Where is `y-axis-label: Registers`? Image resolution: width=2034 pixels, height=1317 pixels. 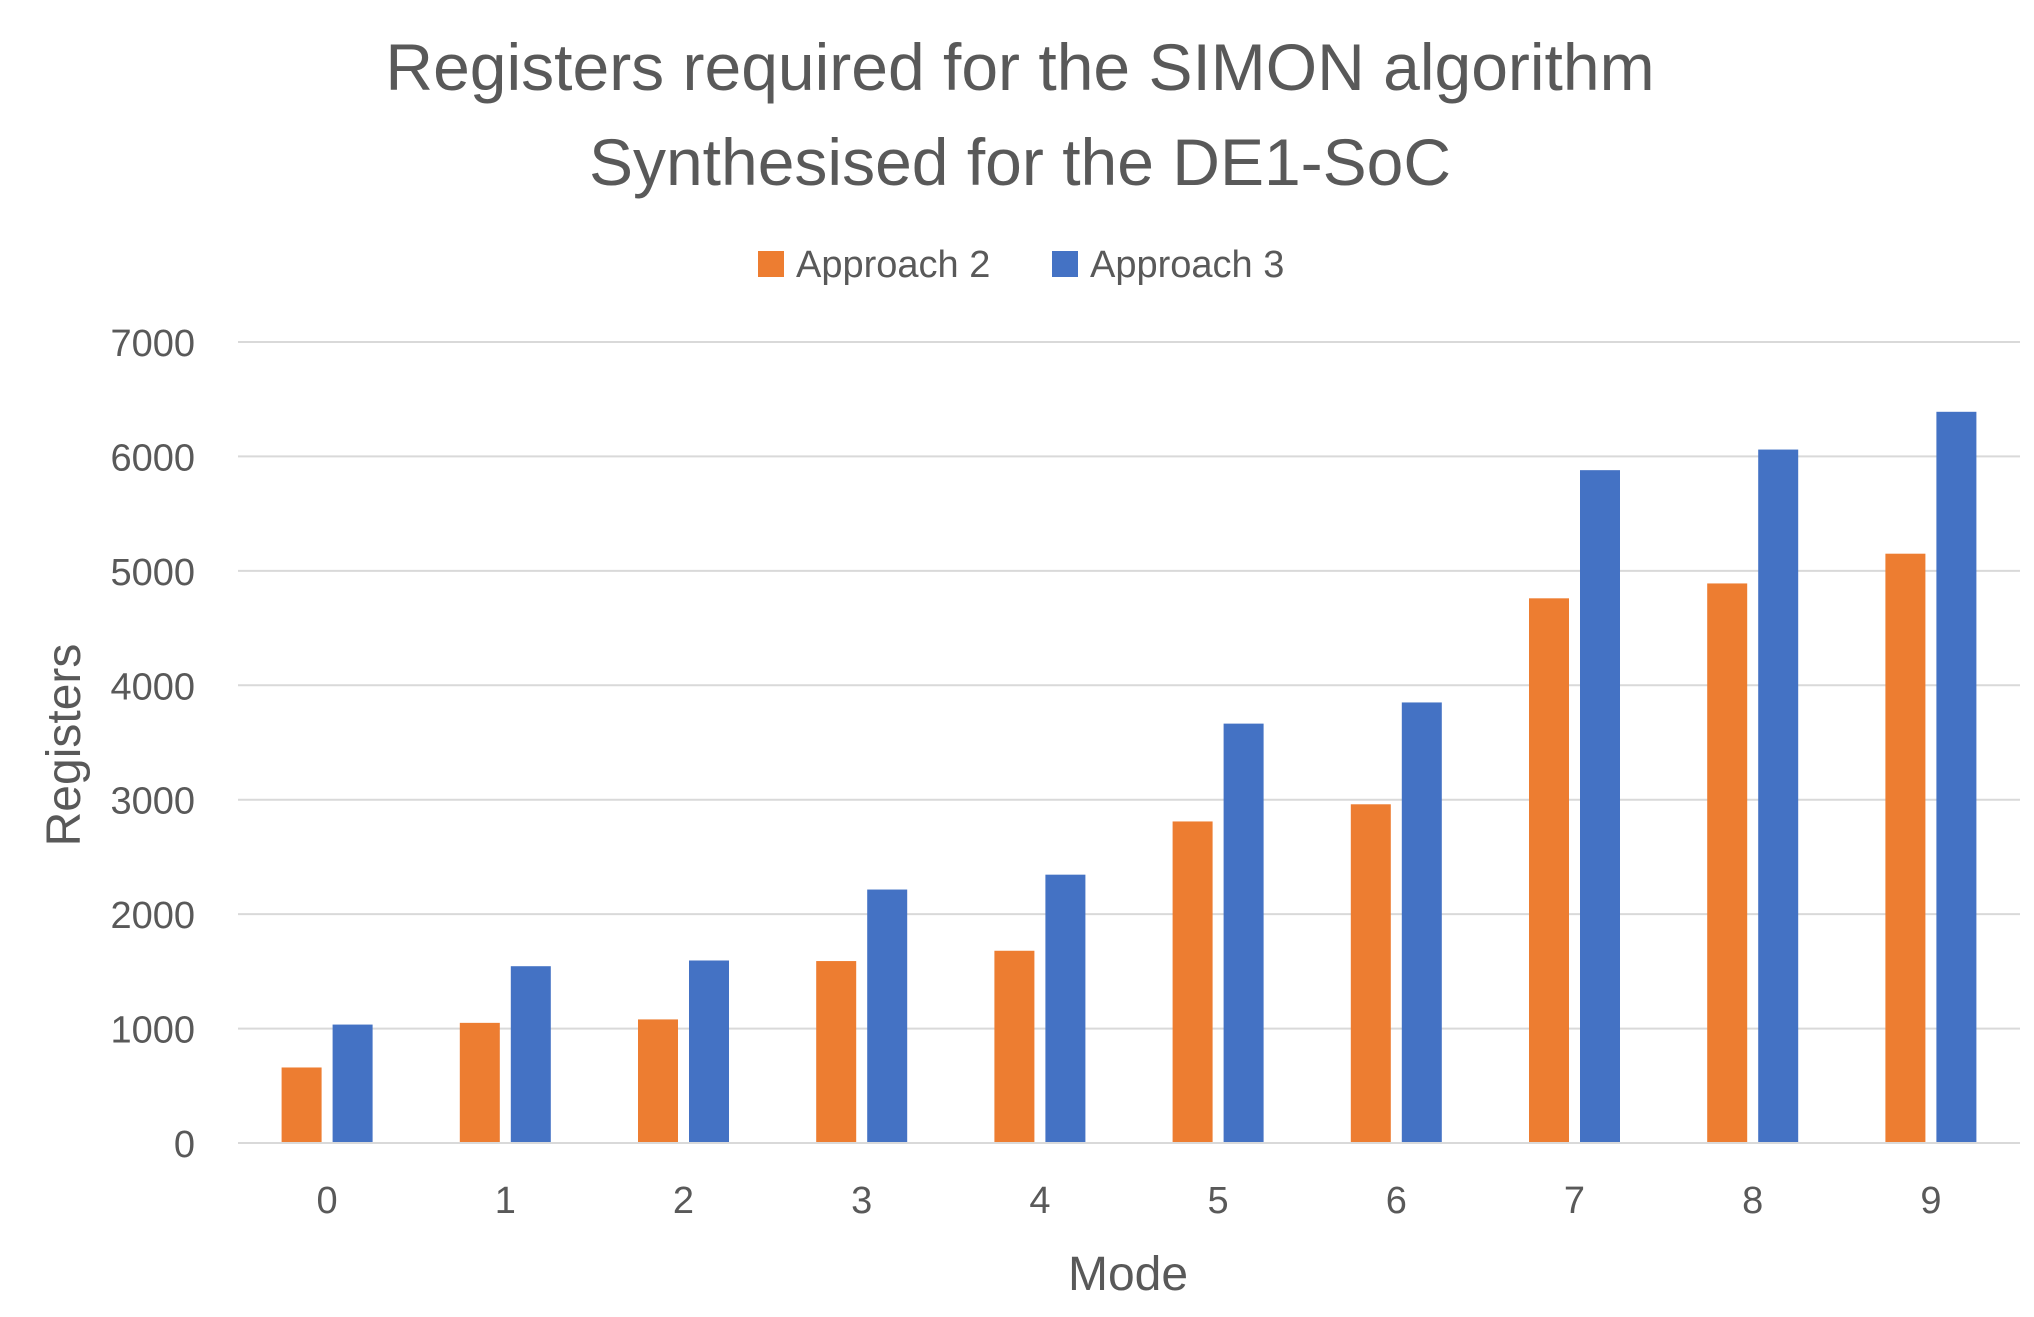
y-axis-label: Registers is located at coordinates (64, 745).